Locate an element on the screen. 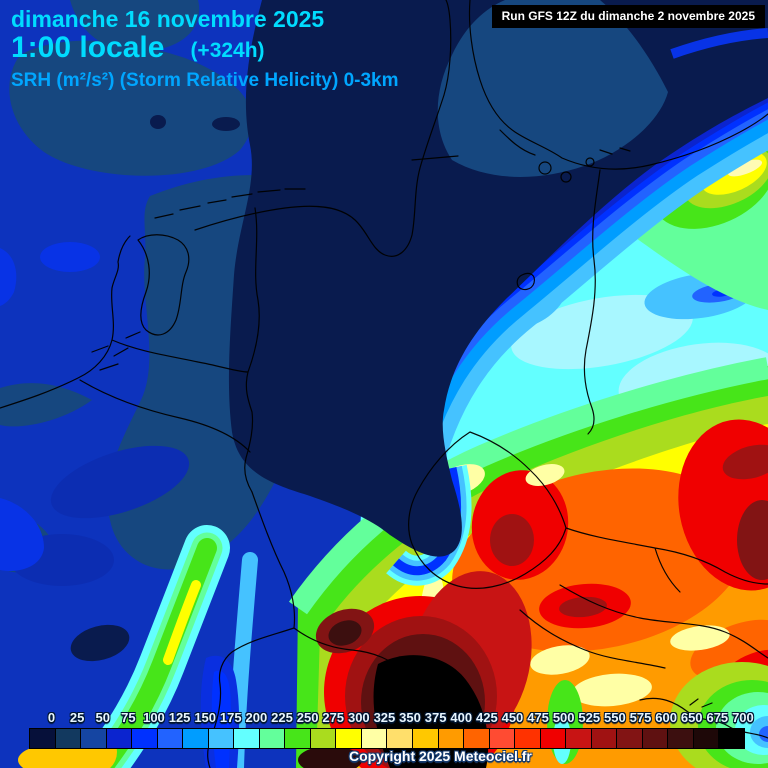 Image resolution: width=768 pixels, height=768 pixels. scale-value: 475 is located at coordinates (538, 717).